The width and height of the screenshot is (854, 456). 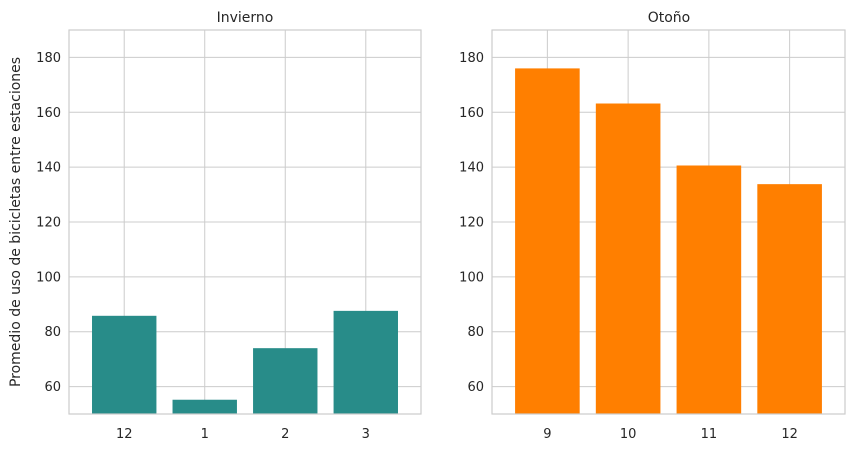 I want to click on chart-title: Otoño, so click(x=669, y=18).